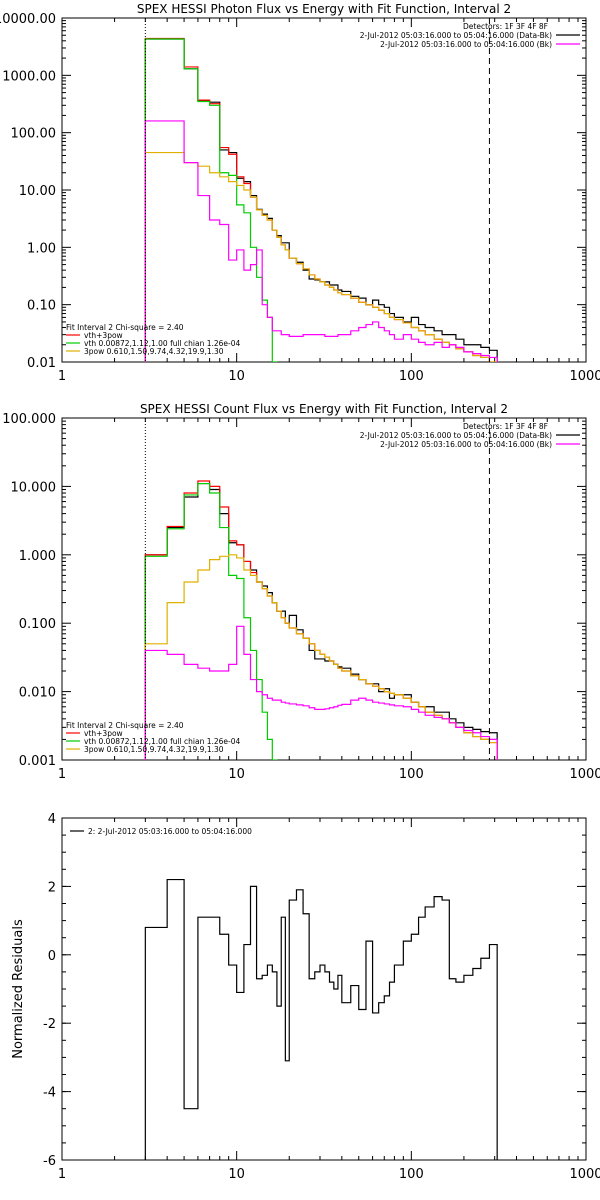 The image size is (600, 1200). Describe the element at coordinates (52, 819) in the screenshot. I see `chart3-y-tick-label: 4` at that location.